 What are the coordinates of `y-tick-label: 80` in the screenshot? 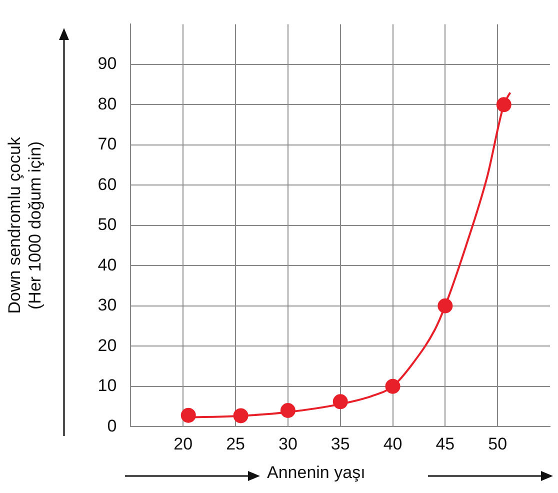 It's located at (107, 104).